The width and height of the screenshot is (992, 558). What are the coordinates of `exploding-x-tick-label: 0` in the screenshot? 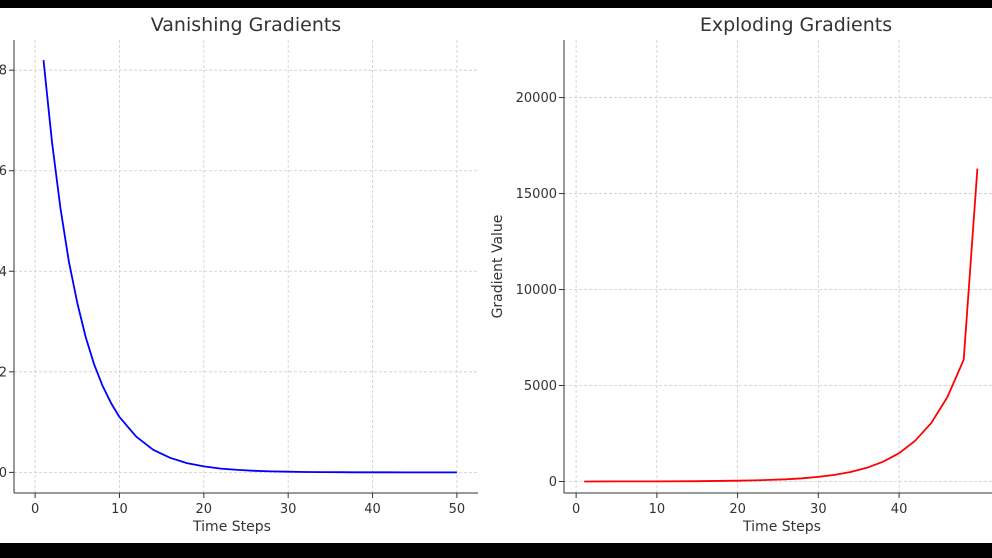 It's located at (576, 509).